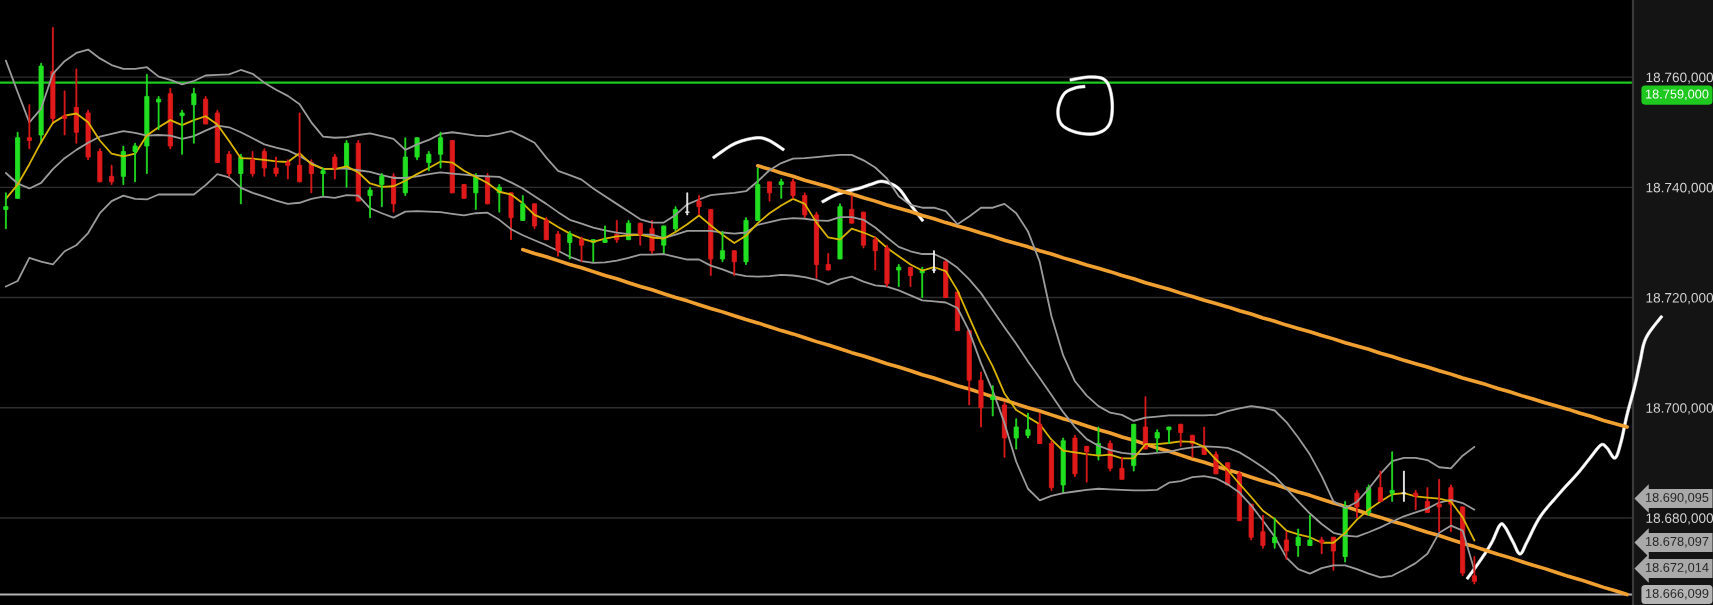  Describe the element at coordinates (1677, 95) in the screenshot. I see `ref-line-label: 18.759,000` at that location.